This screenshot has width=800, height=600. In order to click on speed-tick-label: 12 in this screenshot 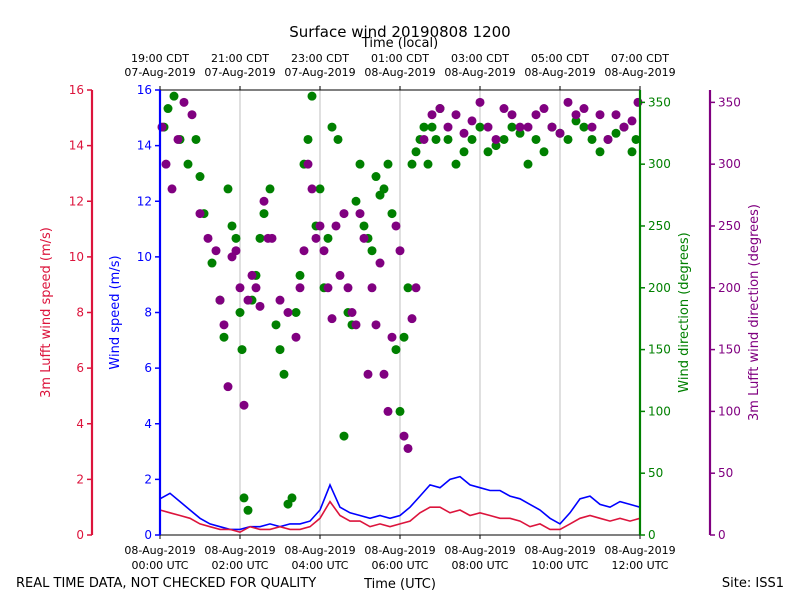, I will do `click(144, 201)`.